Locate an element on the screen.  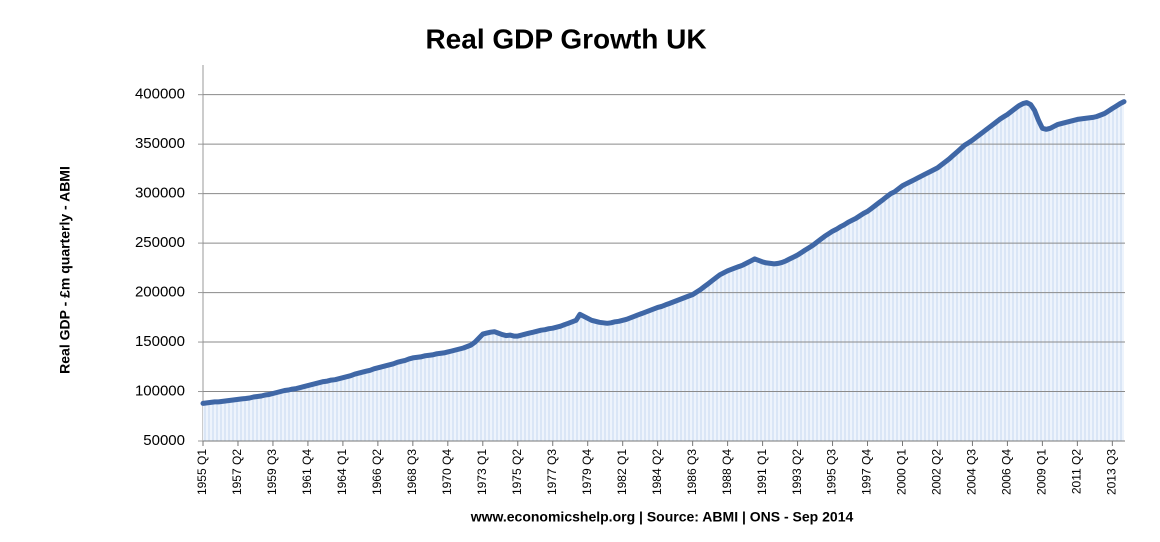
x-tick-label: 1979 Q4 is located at coordinates (587, 472).